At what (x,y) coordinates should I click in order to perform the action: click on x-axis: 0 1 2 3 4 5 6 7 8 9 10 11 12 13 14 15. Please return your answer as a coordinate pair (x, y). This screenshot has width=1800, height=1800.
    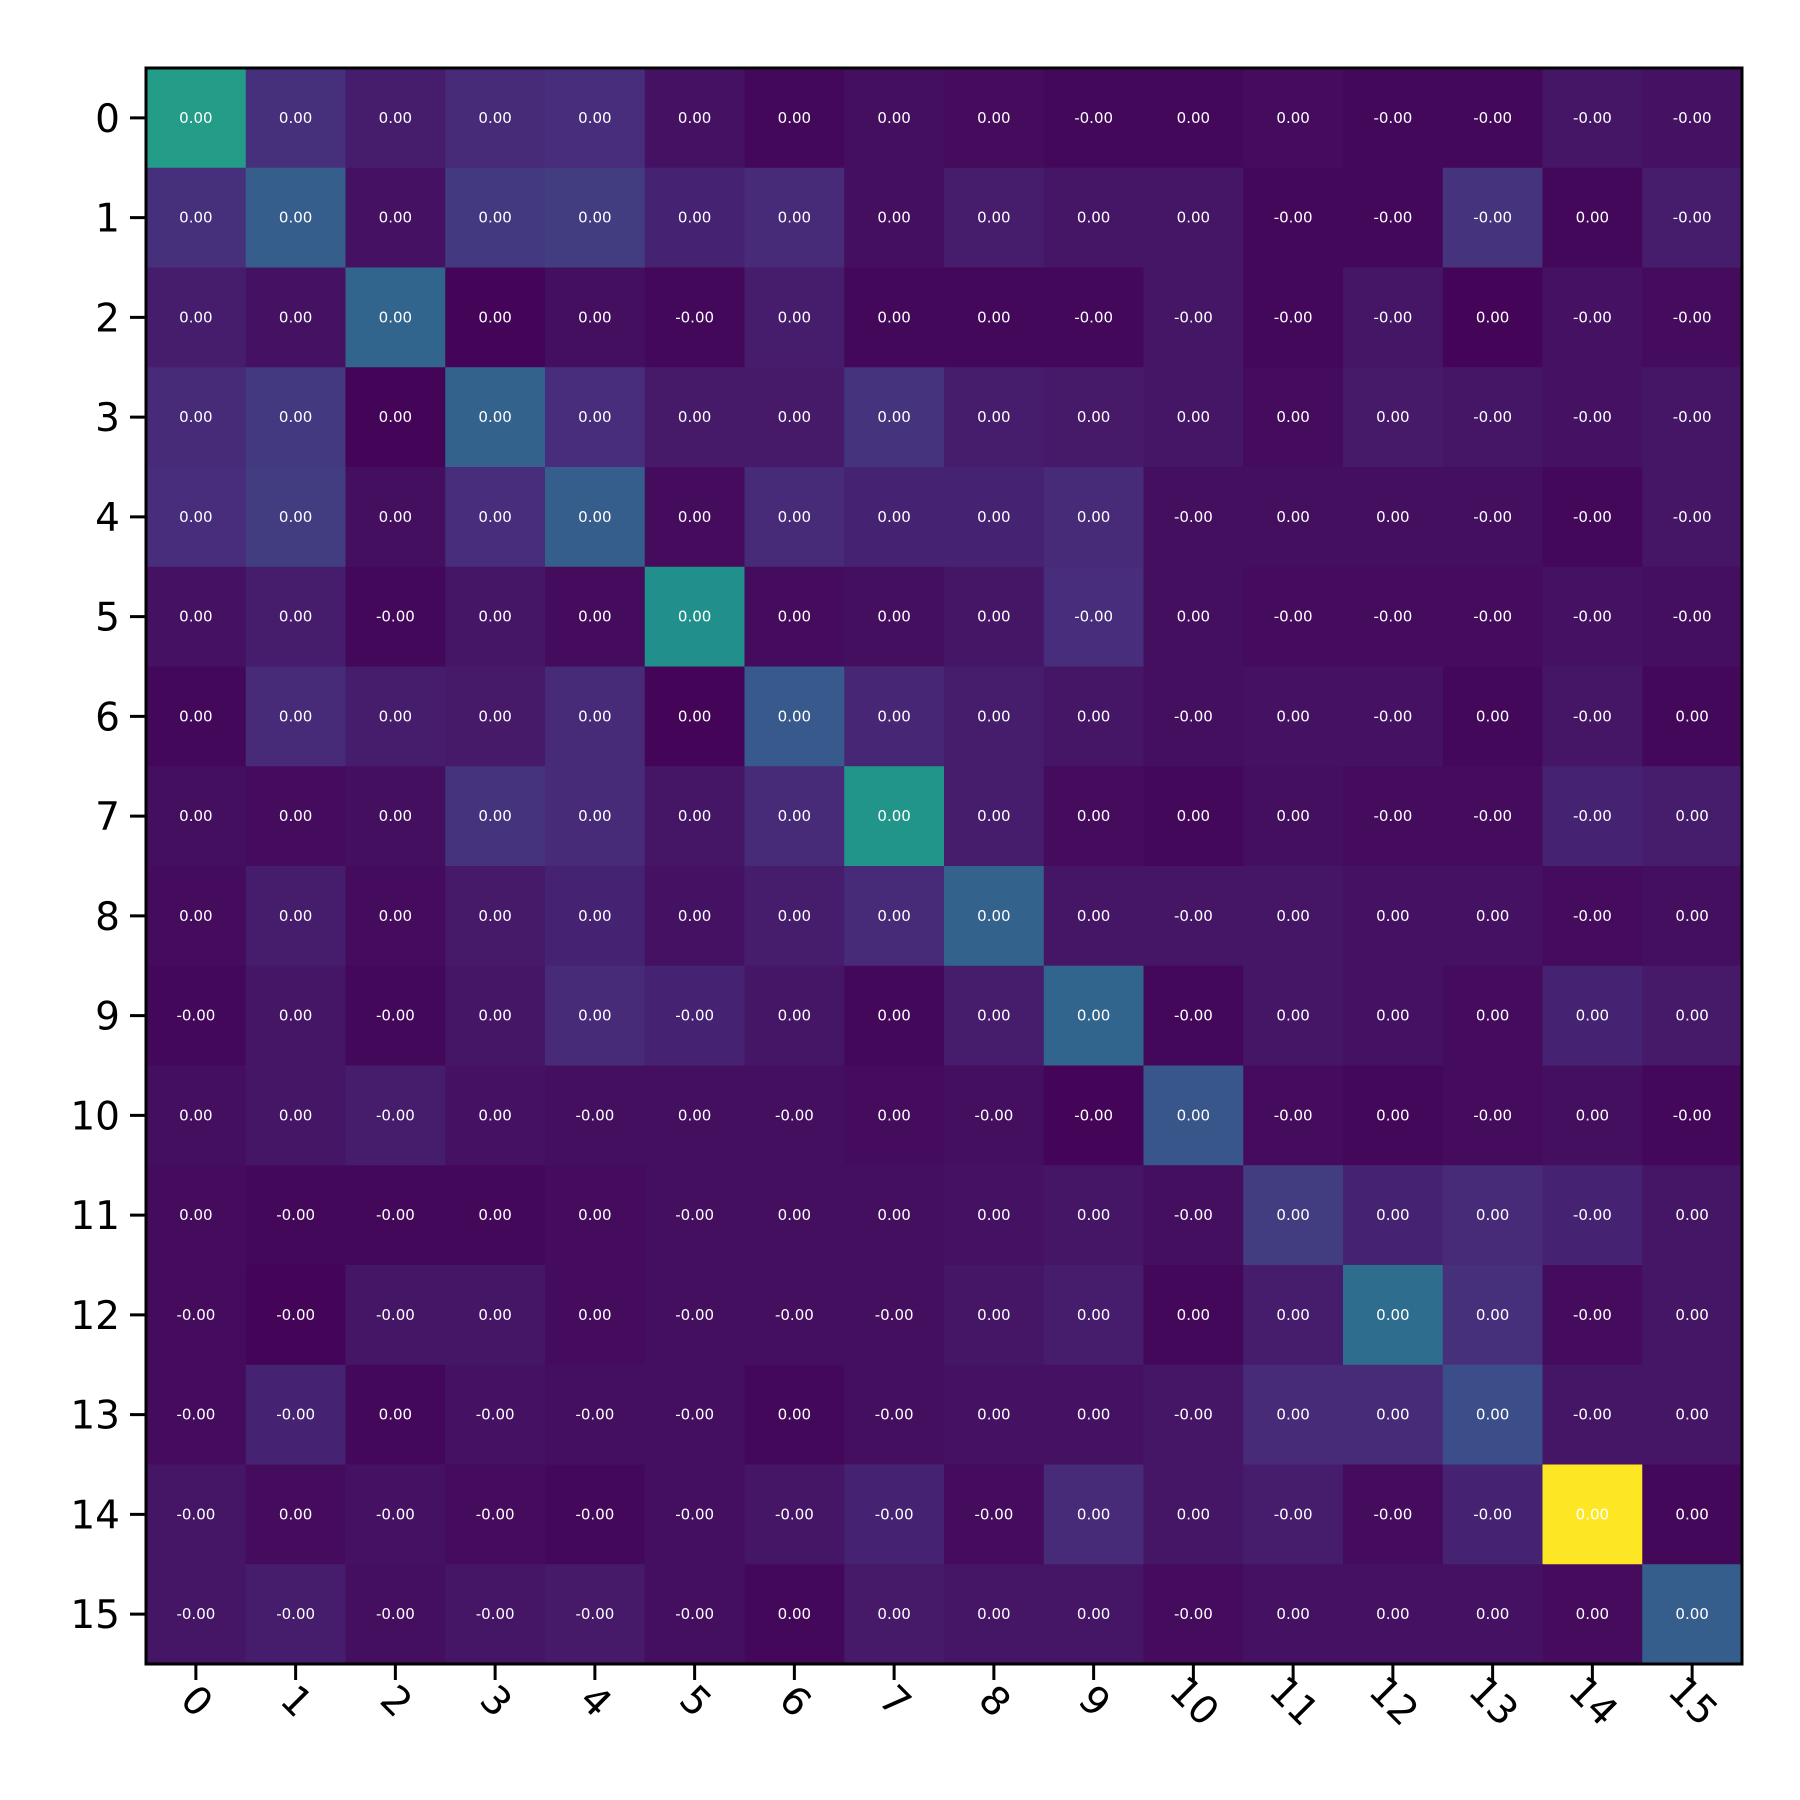
    Looking at the image, I should click on (949, 1699).